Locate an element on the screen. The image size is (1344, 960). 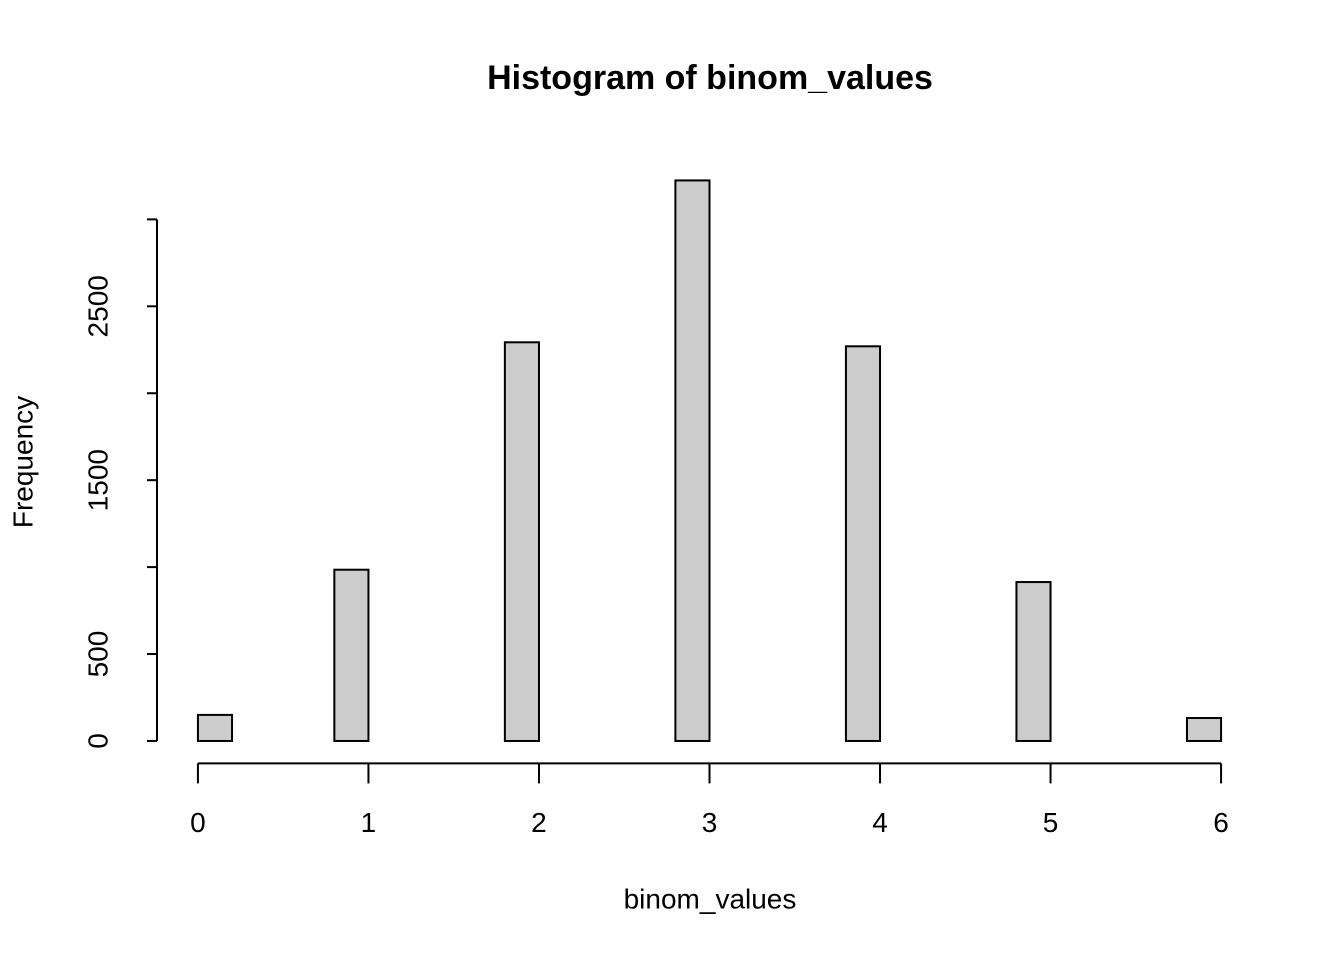
x-axis-label: binom_values is located at coordinates (710, 898).